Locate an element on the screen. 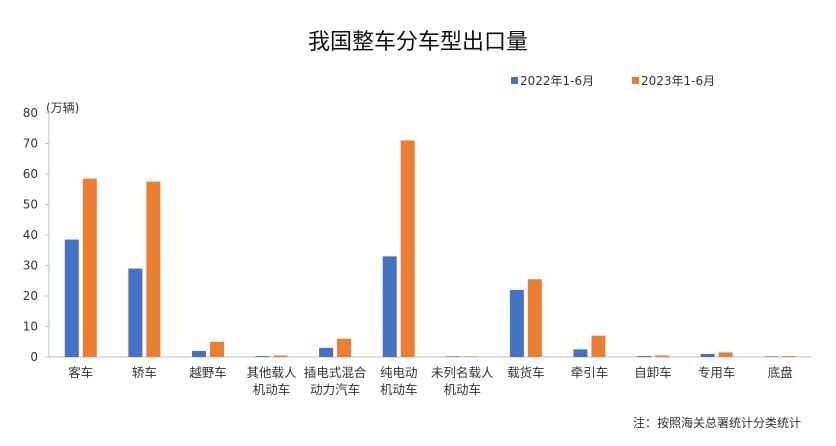 This screenshot has height=446, width=836. x-category-label-line: 载货车 is located at coordinates (526, 372).